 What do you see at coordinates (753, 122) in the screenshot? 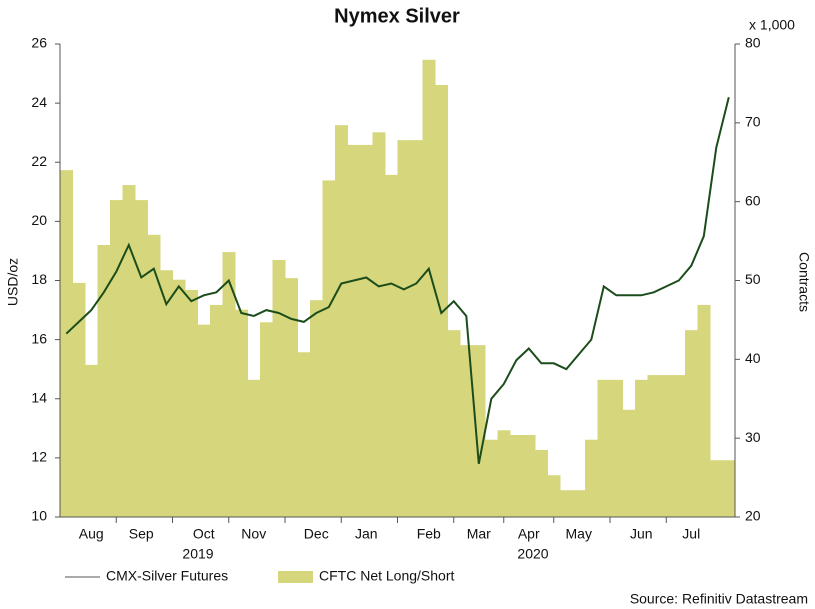
I see `y2-tick-label: 70` at bounding box center [753, 122].